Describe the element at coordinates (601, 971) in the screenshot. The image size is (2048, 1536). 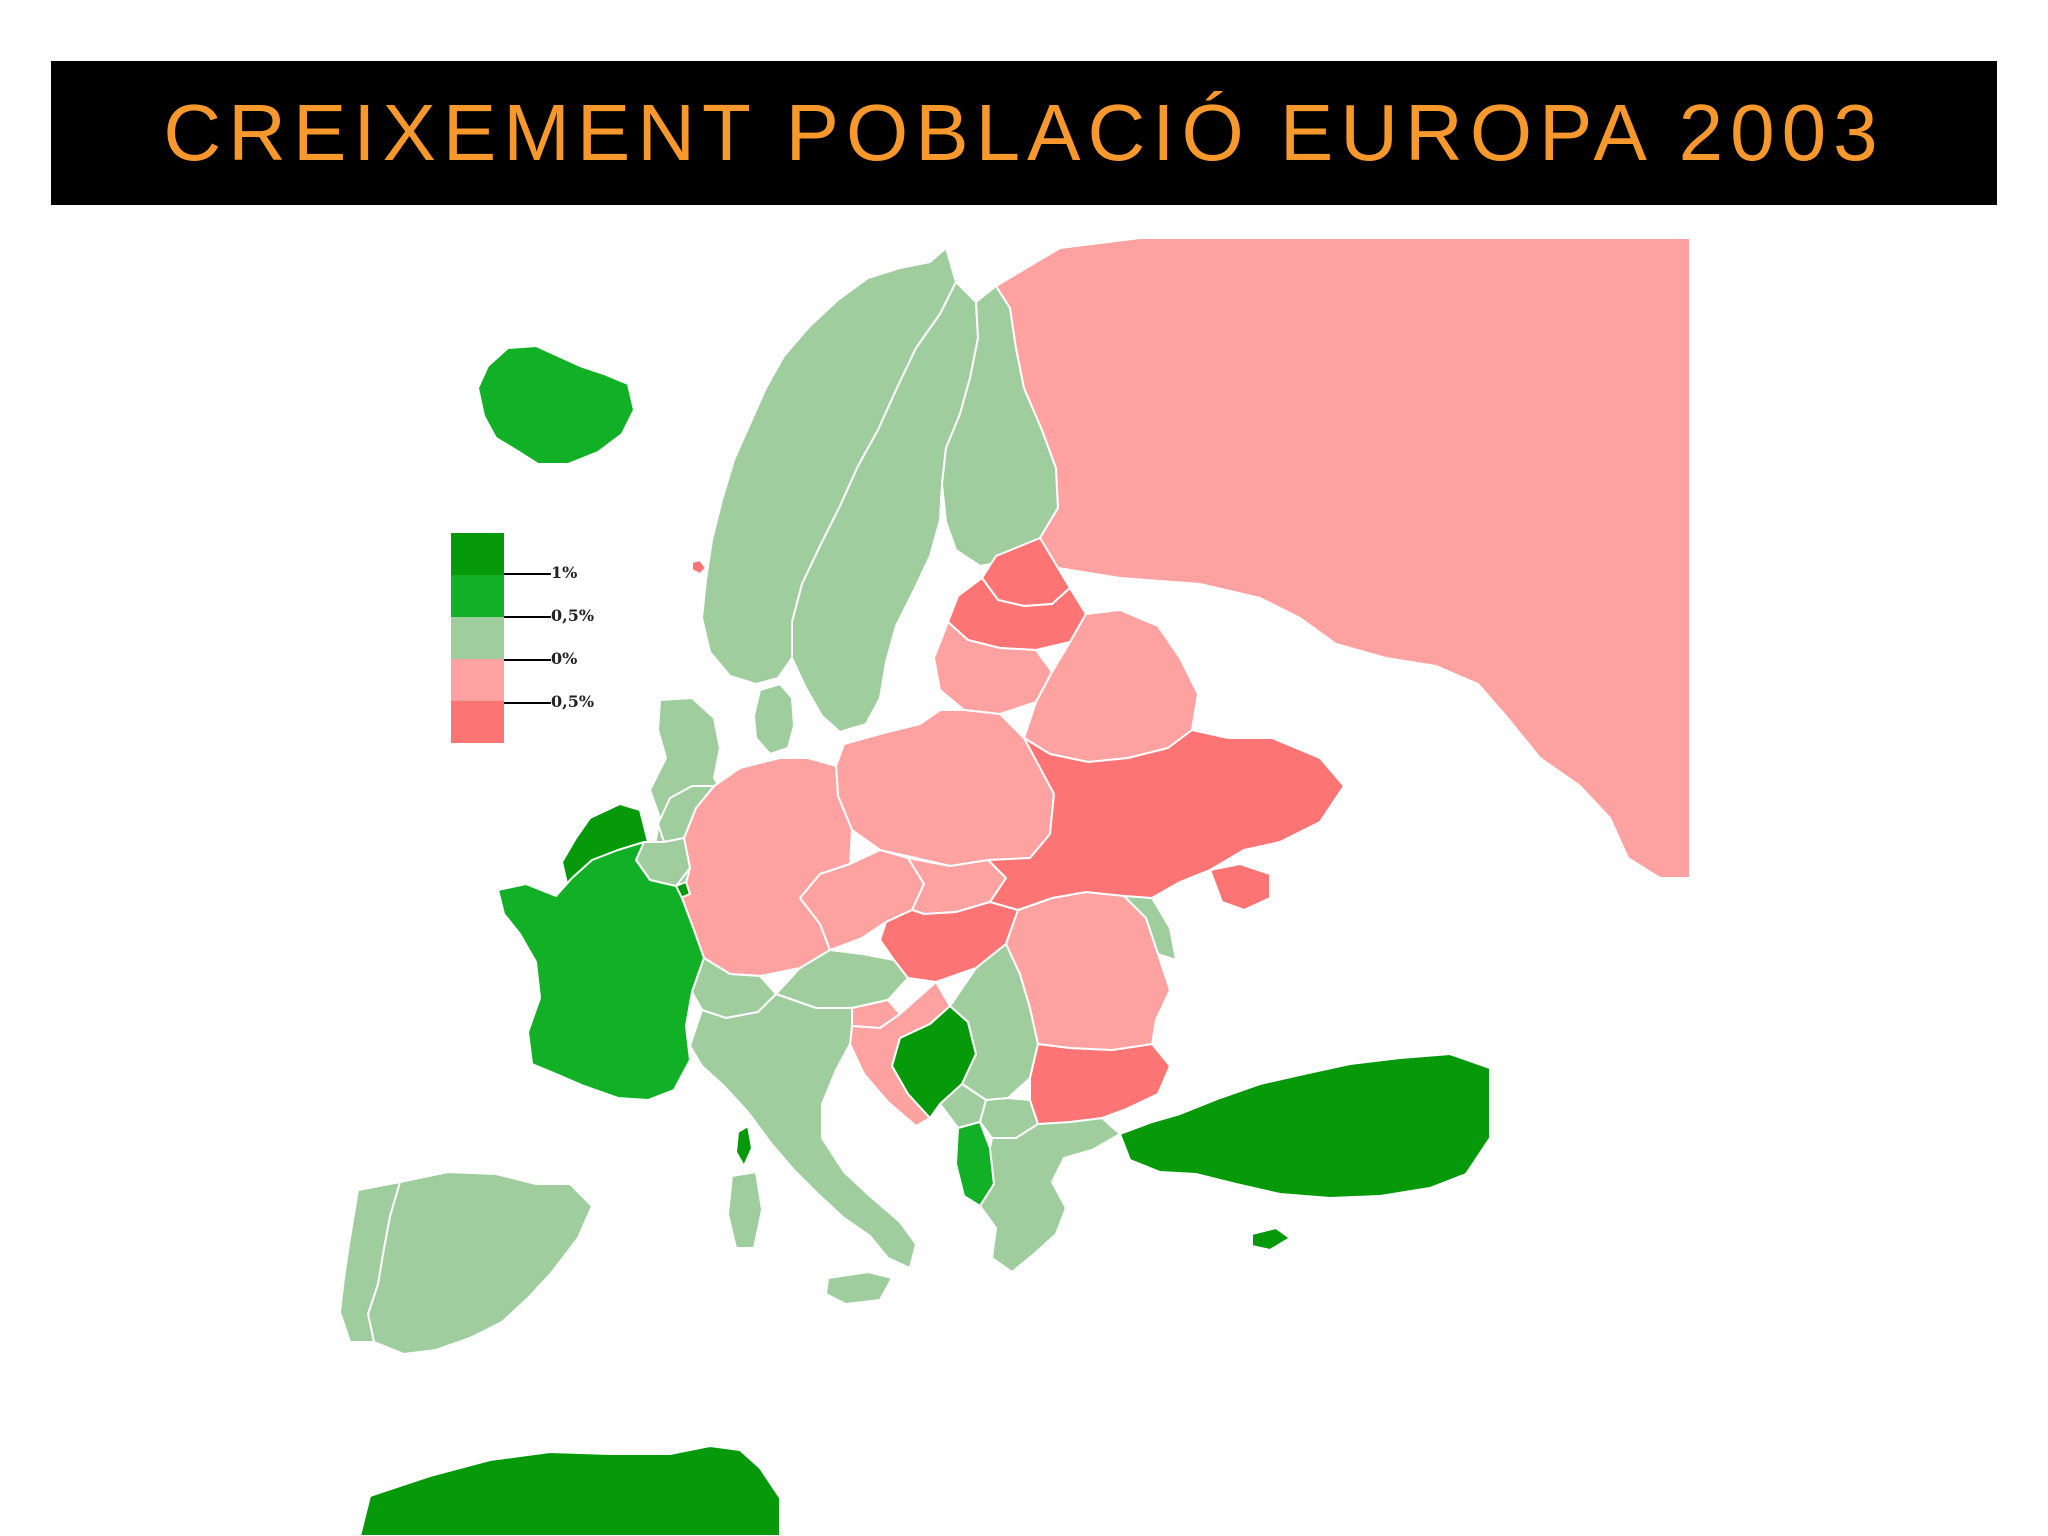
I see `region-france` at that location.